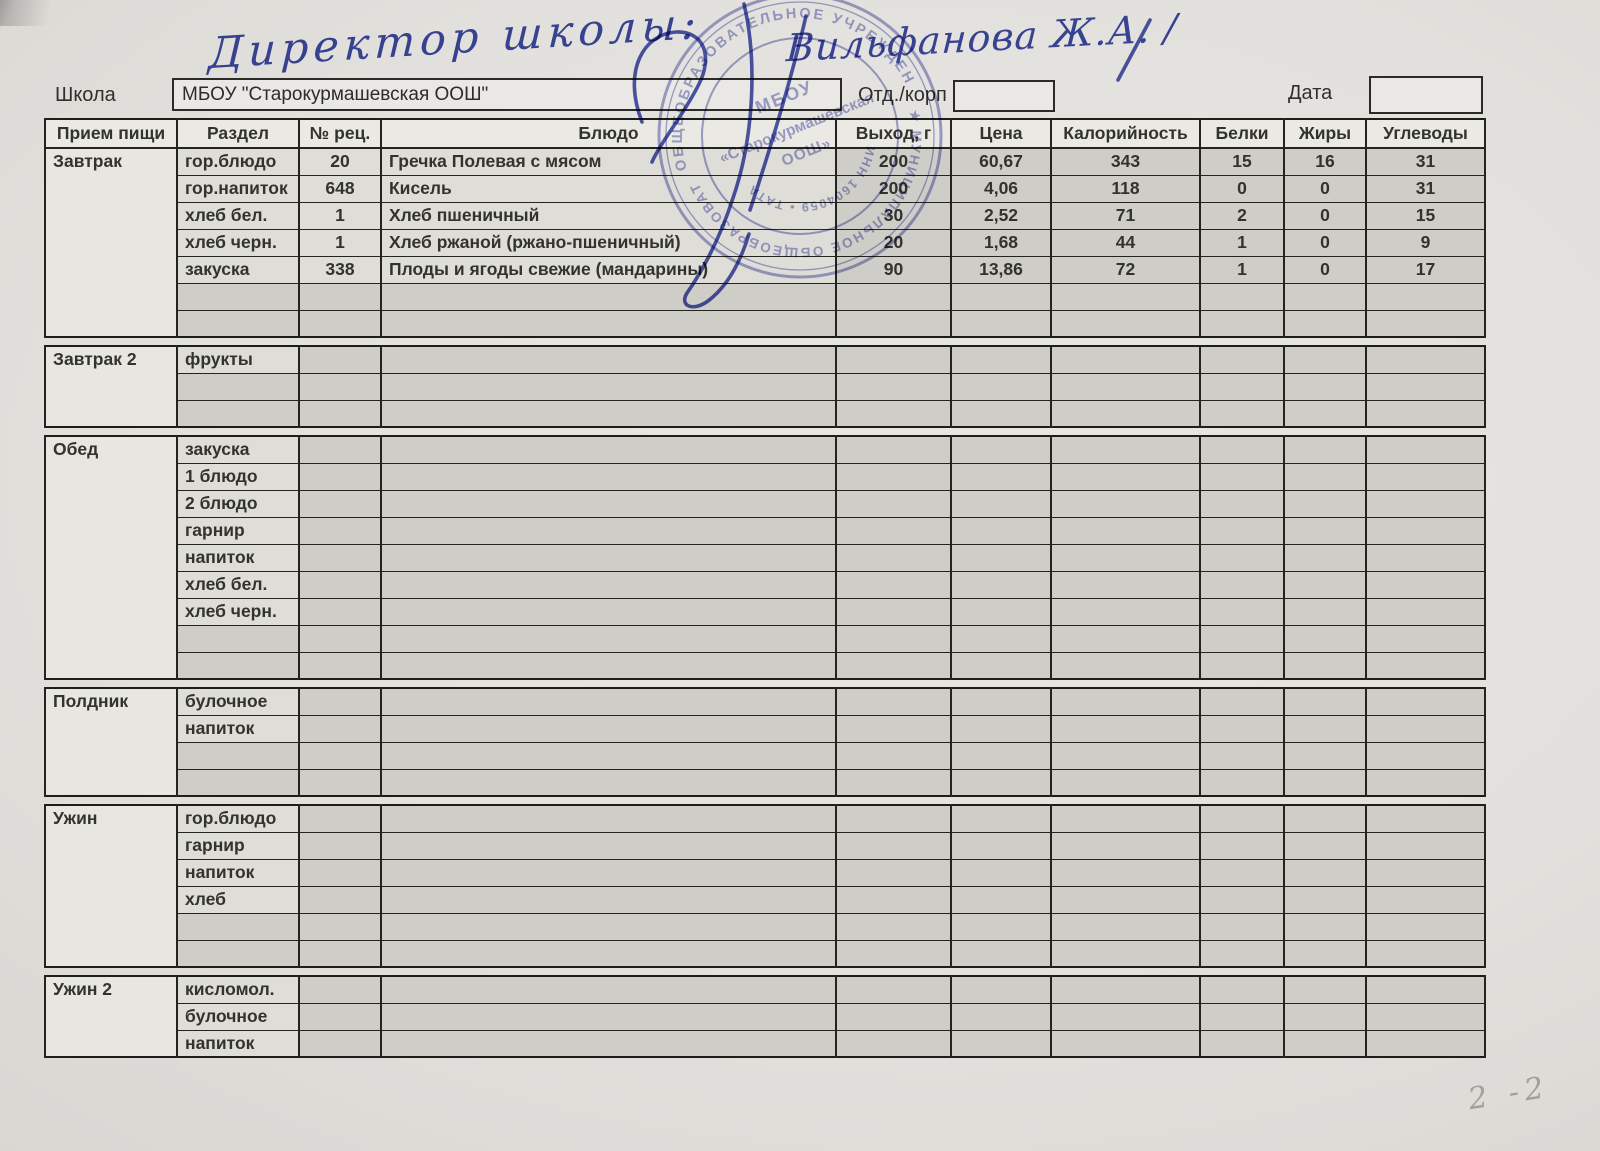 The width and height of the screenshot is (1600, 1151). Describe the element at coordinates (608, 269) in the screenshot. I see `cell-dish: Плоды и ягоды свежие (мандарины)` at that location.